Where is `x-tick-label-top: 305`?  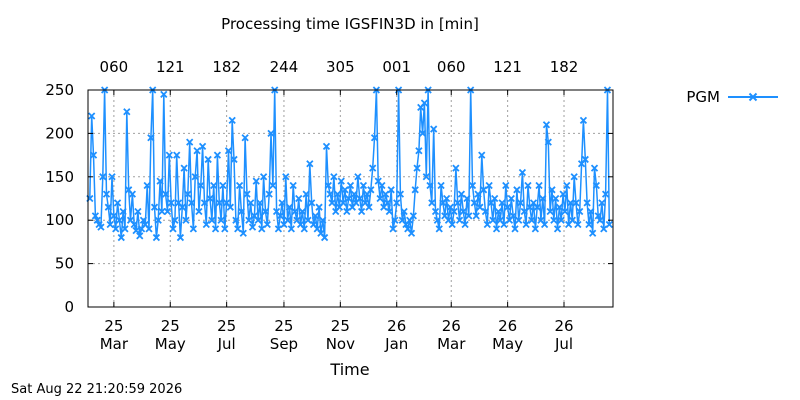 x-tick-label-top: 305 is located at coordinates (340, 67).